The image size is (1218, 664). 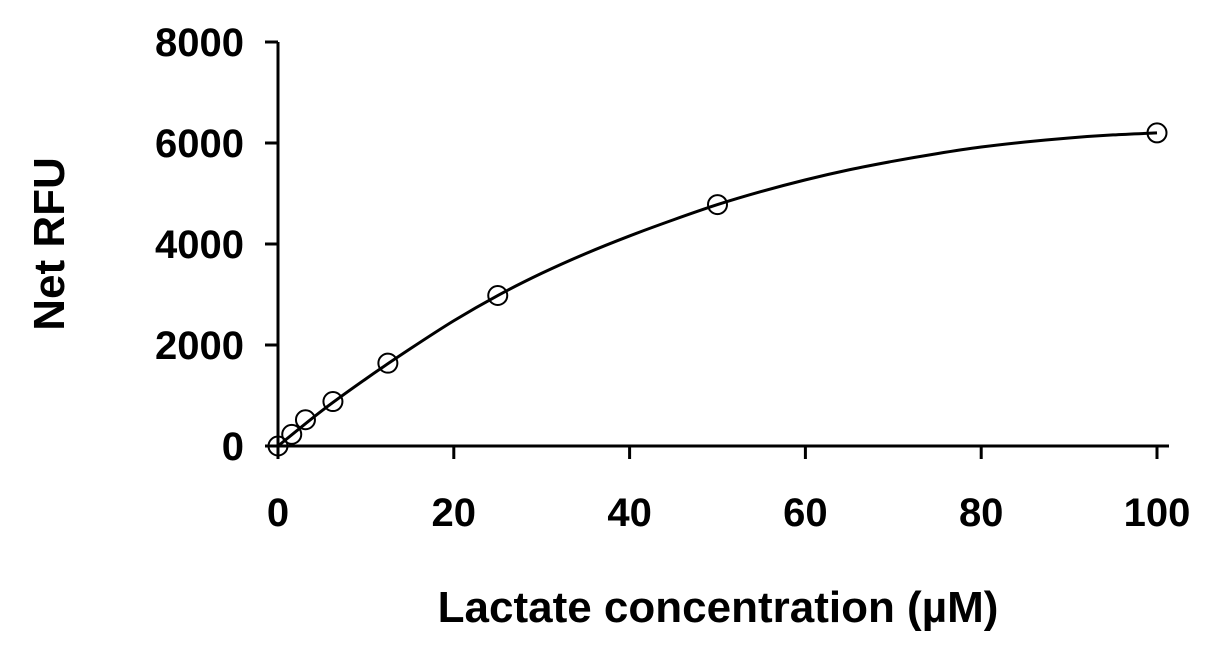 I want to click on x-axis-title: Lactate concentration (µM), so click(x=718, y=607).